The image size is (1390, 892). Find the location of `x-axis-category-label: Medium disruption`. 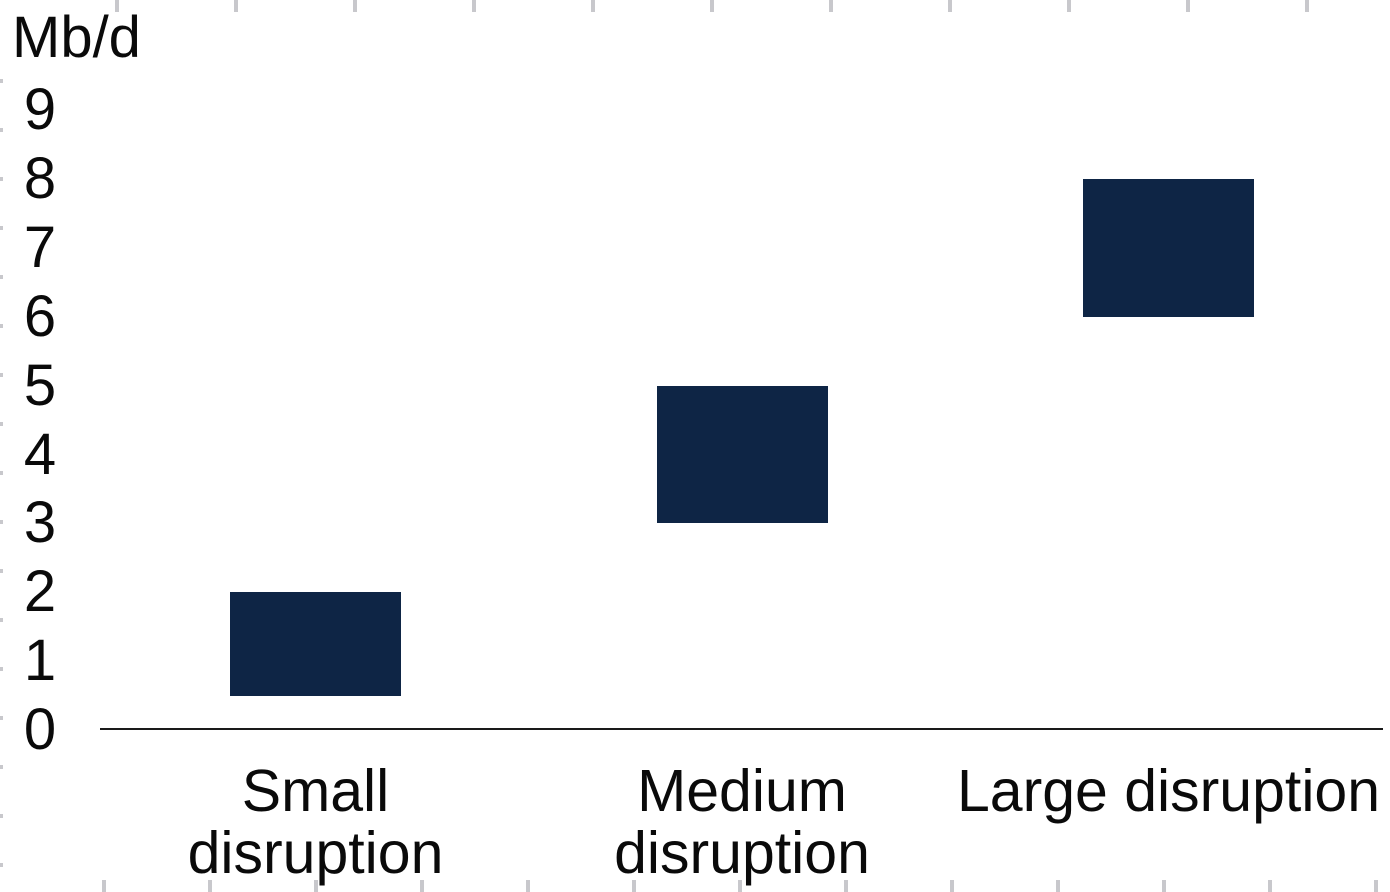

x-axis-category-label: Medium disruption is located at coordinates (742, 822).